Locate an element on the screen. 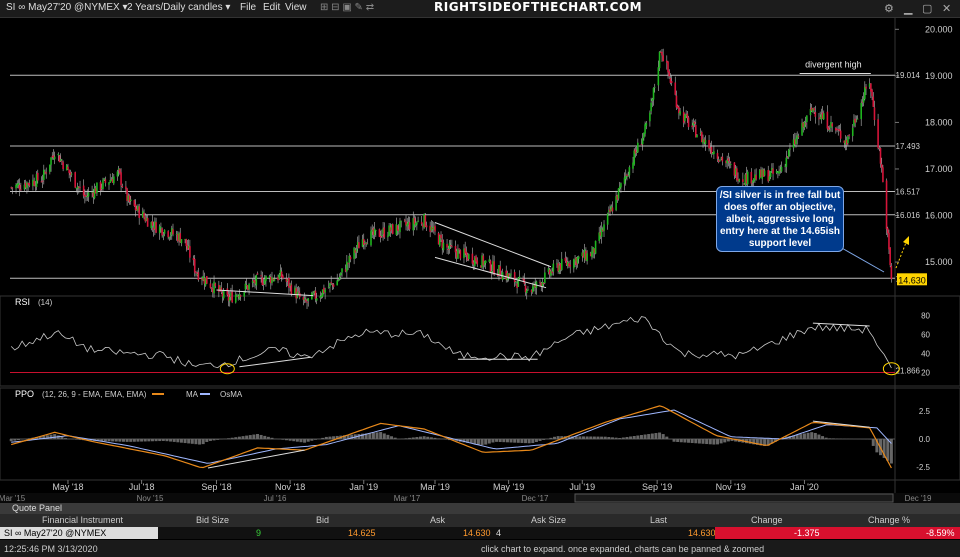  symbol-menu: SI ∞ May27'20 @NYMEX ▾ is located at coordinates (67, 7).